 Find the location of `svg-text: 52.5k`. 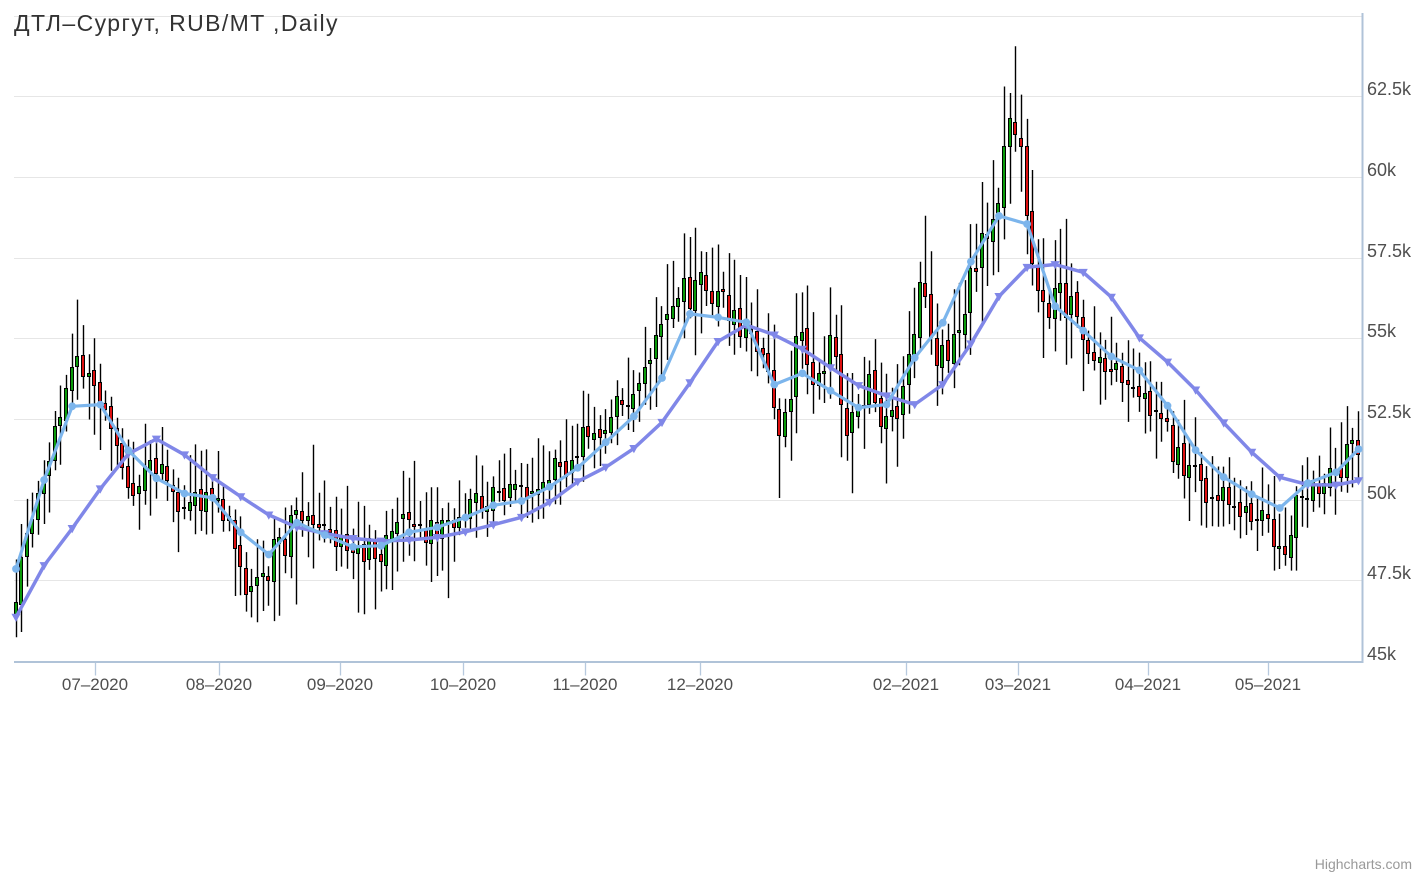

svg-text: 52.5k is located at coordinates (1389, 412).